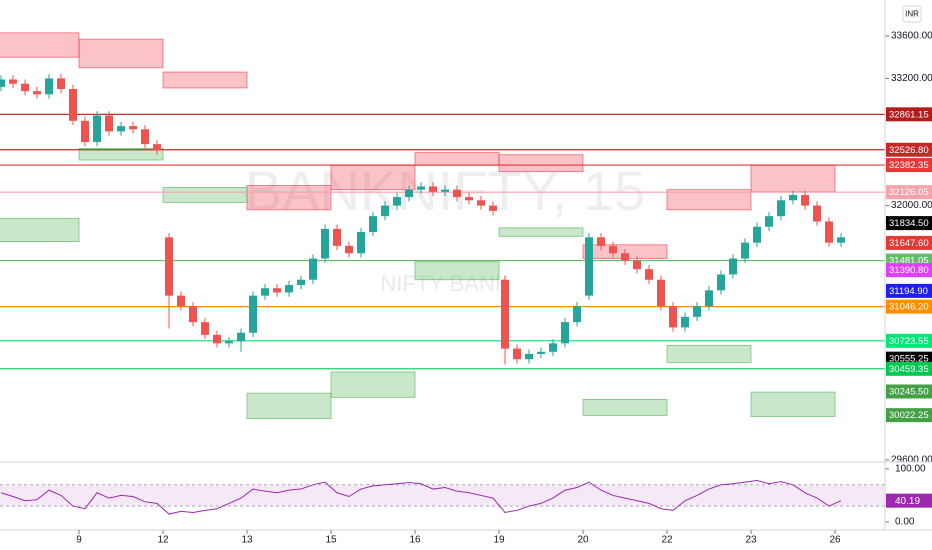 This screenshot has height=550, width=932. I want to click on rsi-band, so click(442, 495).